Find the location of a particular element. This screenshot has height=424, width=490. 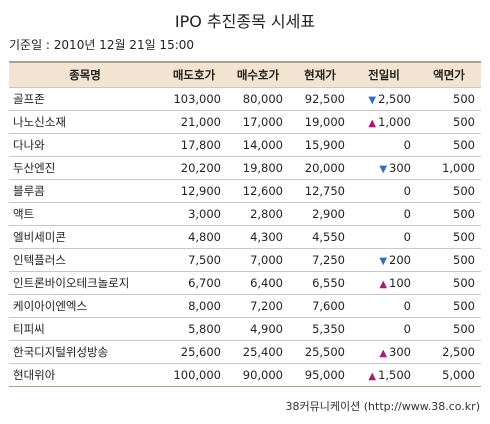

cell-price-value: 95,000 is located at coordinates (324, 375).